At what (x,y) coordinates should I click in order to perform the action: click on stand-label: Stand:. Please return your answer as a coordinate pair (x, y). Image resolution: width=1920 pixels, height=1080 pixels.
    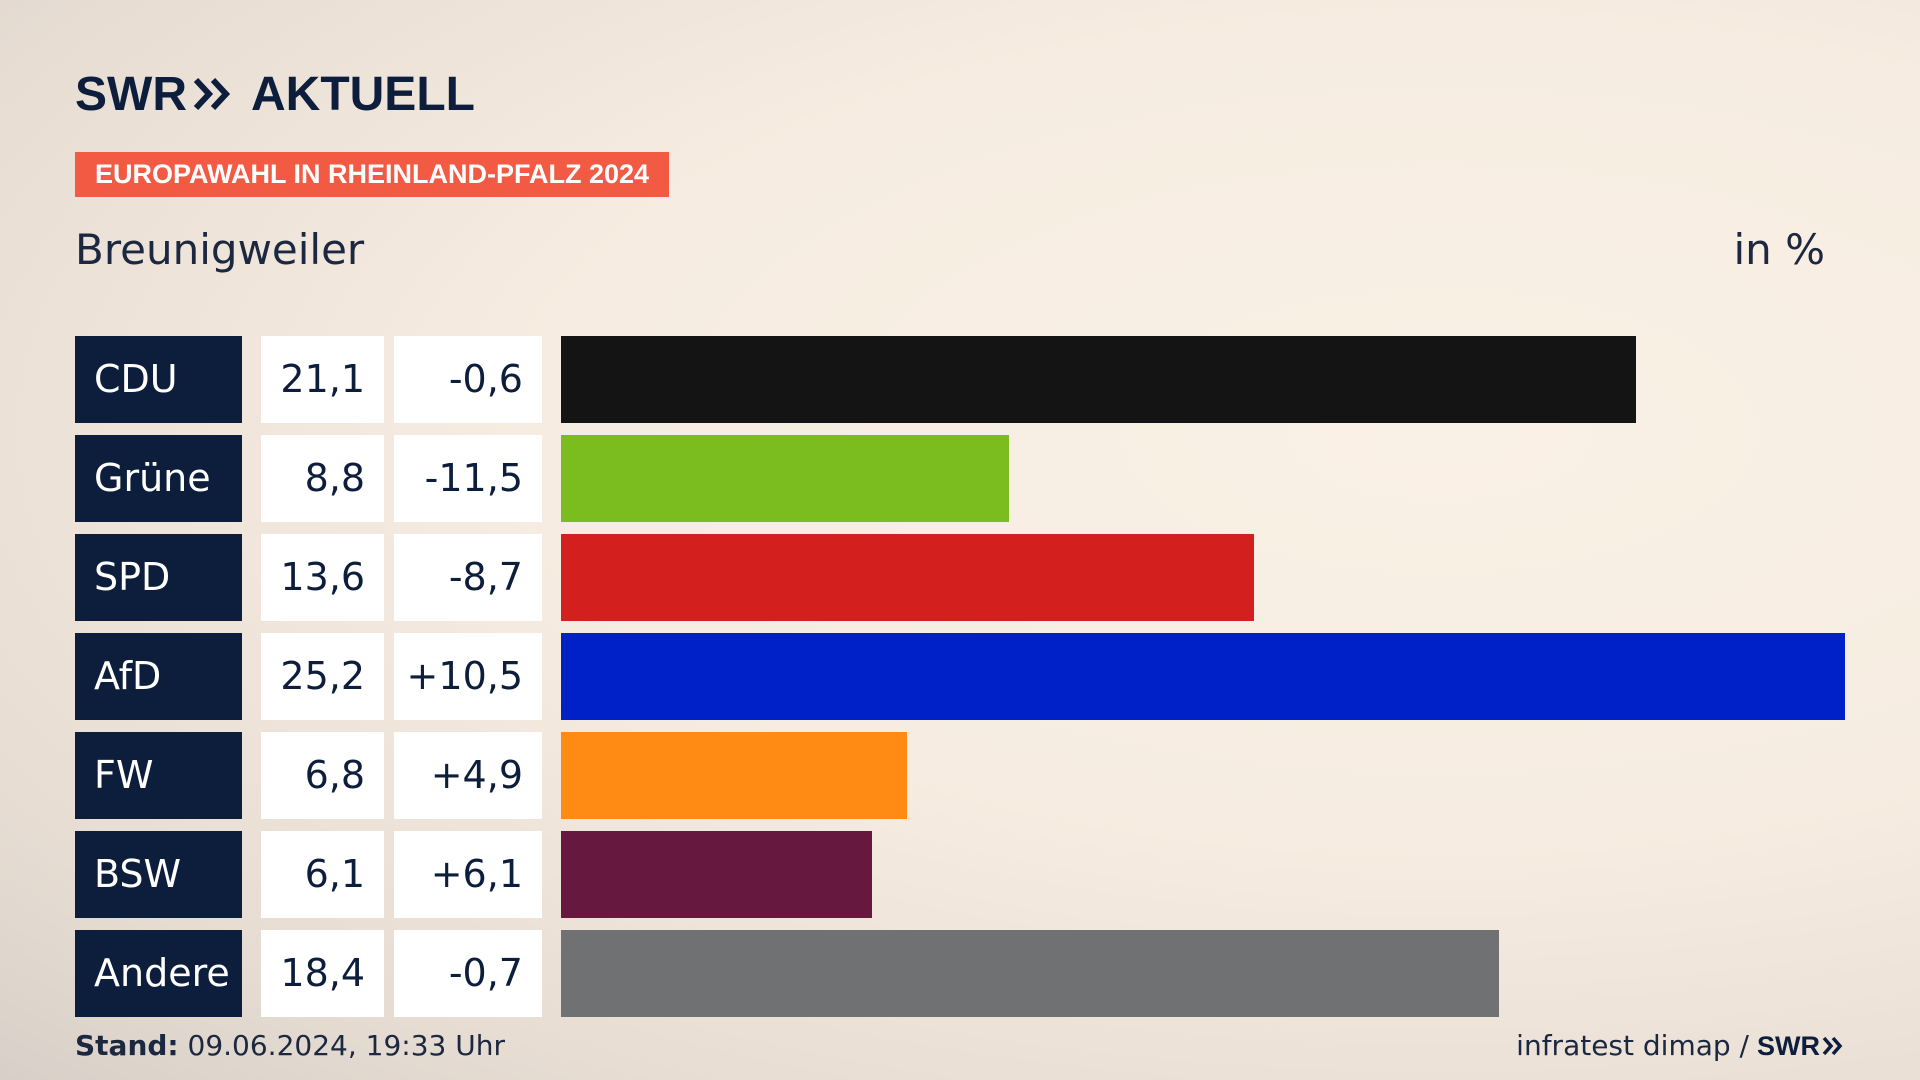
    Looking at the image, I should click on (127, 1045).